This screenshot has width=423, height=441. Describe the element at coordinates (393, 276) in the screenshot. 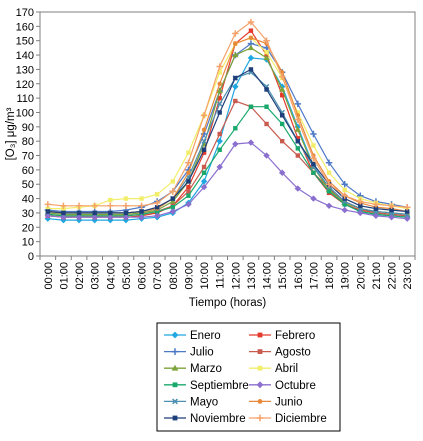

I see `x-tick-label: 22:00` at that location.